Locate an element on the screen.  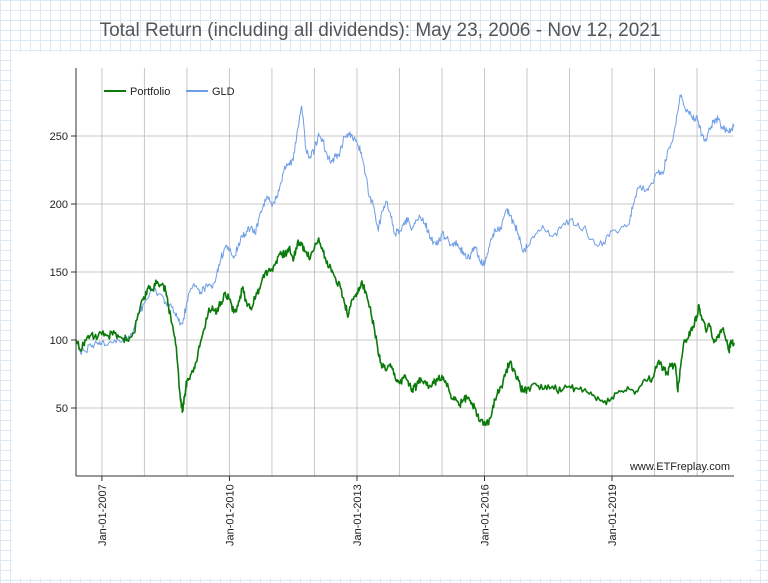
legend-label-portfolio: Portfolio is located at coordinates (150, 92).